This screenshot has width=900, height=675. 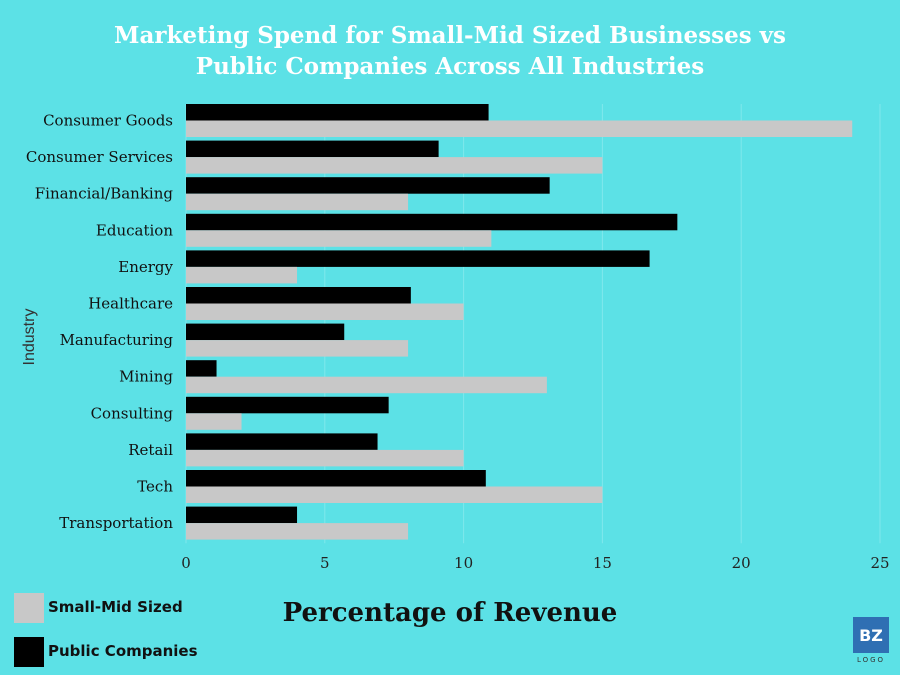 I want to click on y-axis-label: Industry, so click(x=29, y=337).